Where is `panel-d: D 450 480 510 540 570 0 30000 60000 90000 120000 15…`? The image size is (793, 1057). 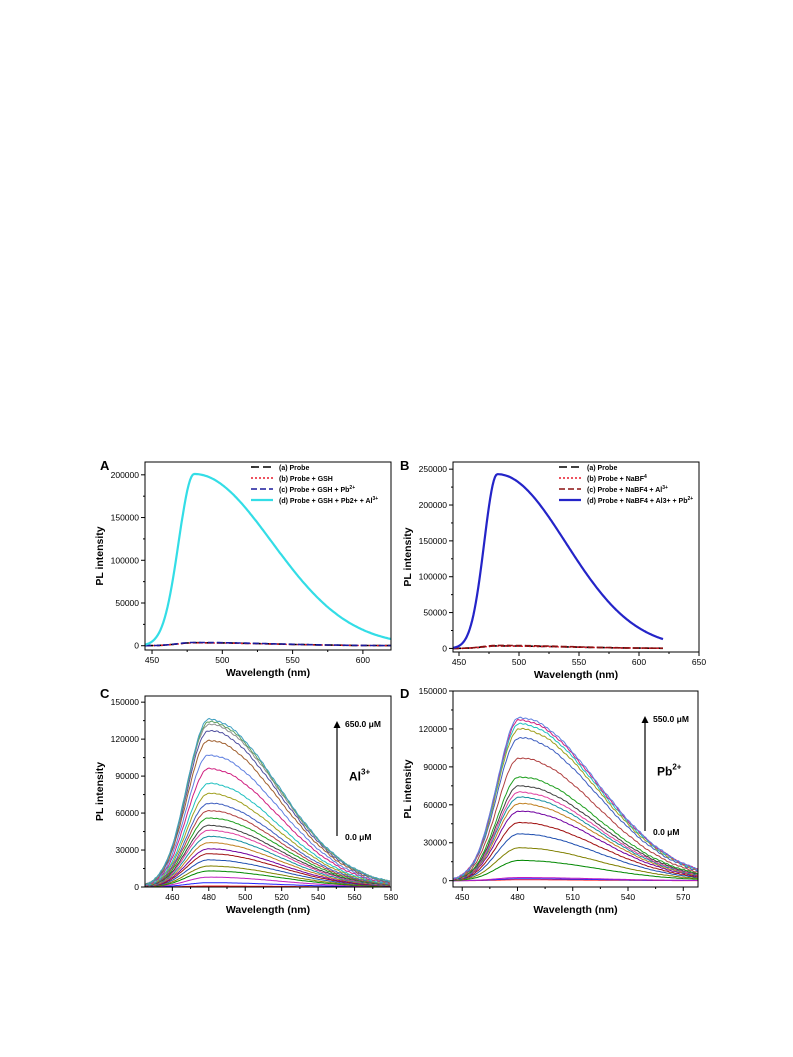 panel-d: D 450 480 510 540 570 0 30000 60000 90000 120000 15… is located at coordinates (549, 801).